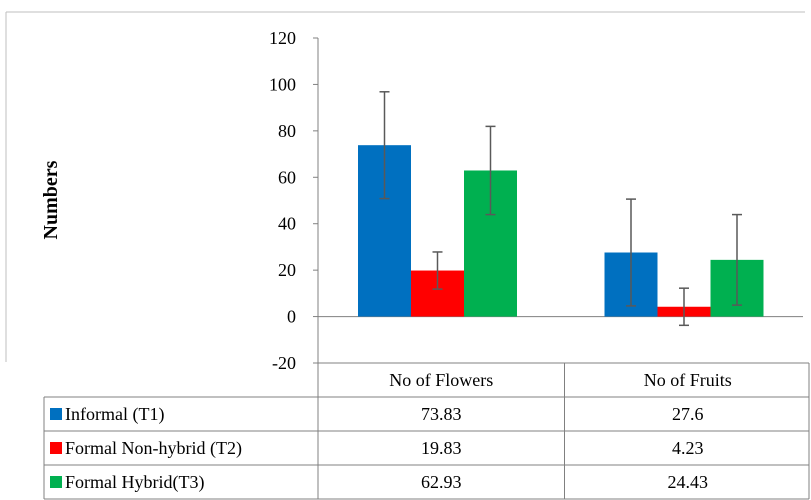  Describe the element at coordinates (284, 363) in the screenshot. I see `y-tick-label: -20` at that location.